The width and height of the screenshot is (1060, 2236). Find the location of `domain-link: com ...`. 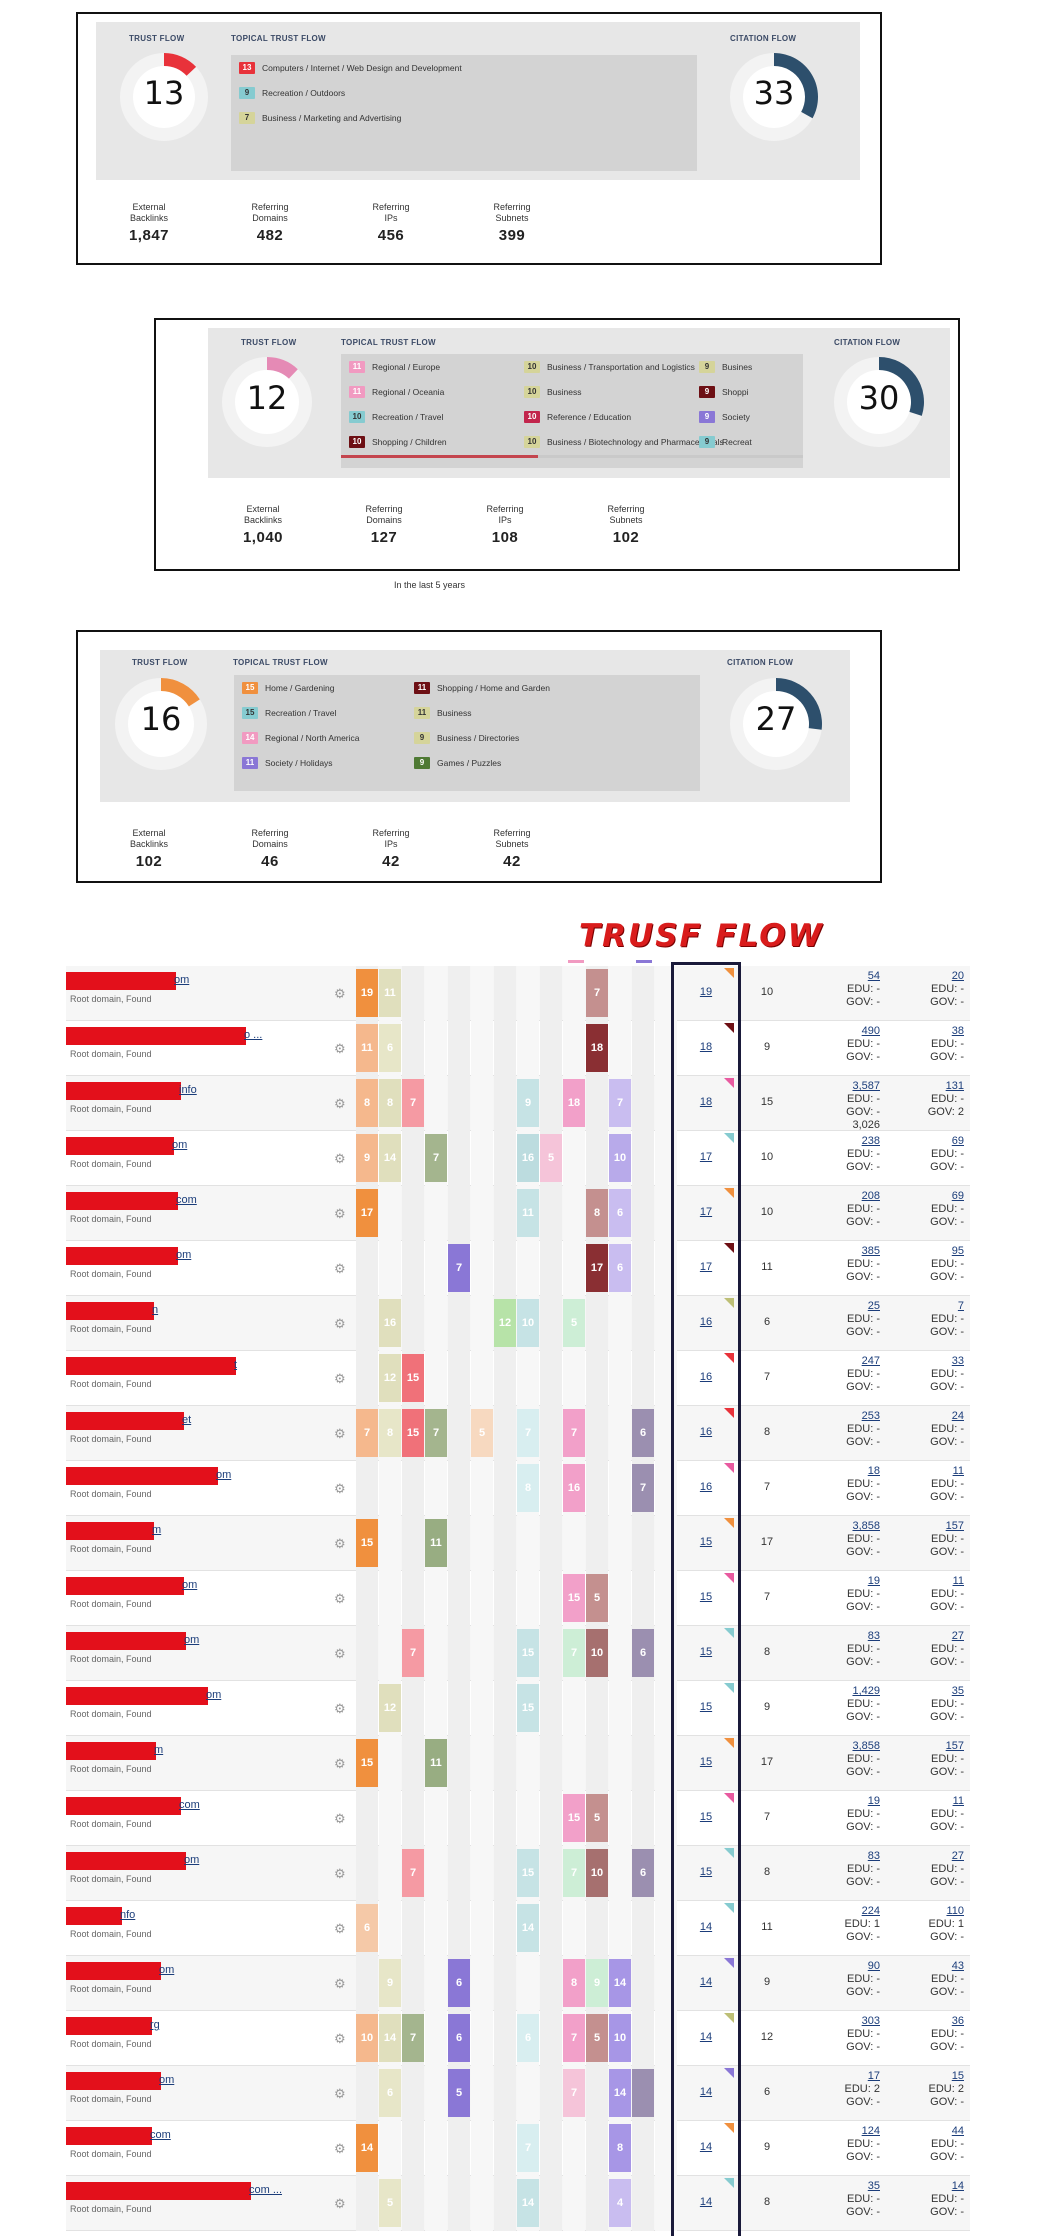

domain-link: com ... is located at coordinates (266, 2190).